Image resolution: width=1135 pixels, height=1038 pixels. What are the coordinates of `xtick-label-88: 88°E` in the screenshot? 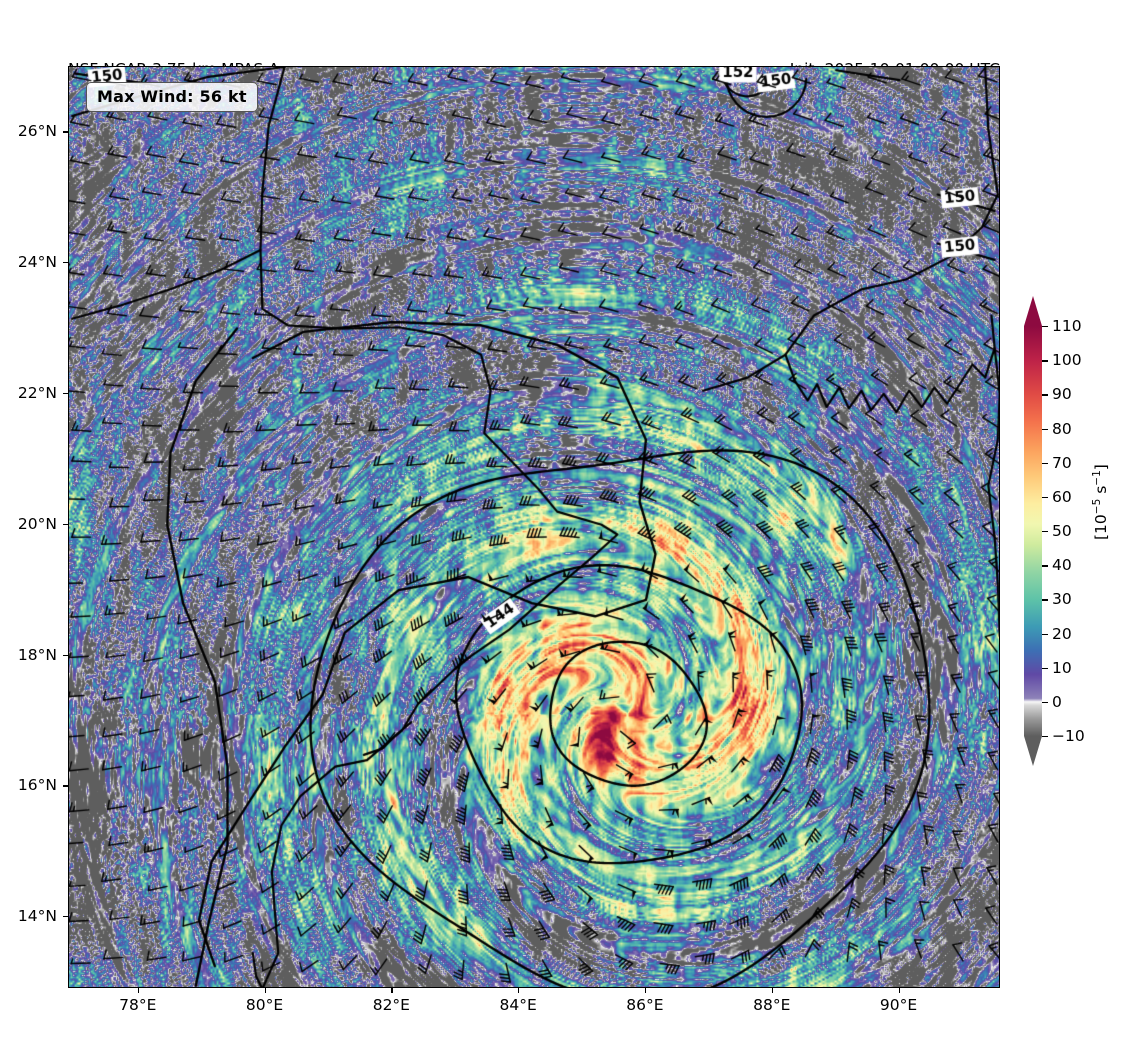 It's located at (772, 1005).